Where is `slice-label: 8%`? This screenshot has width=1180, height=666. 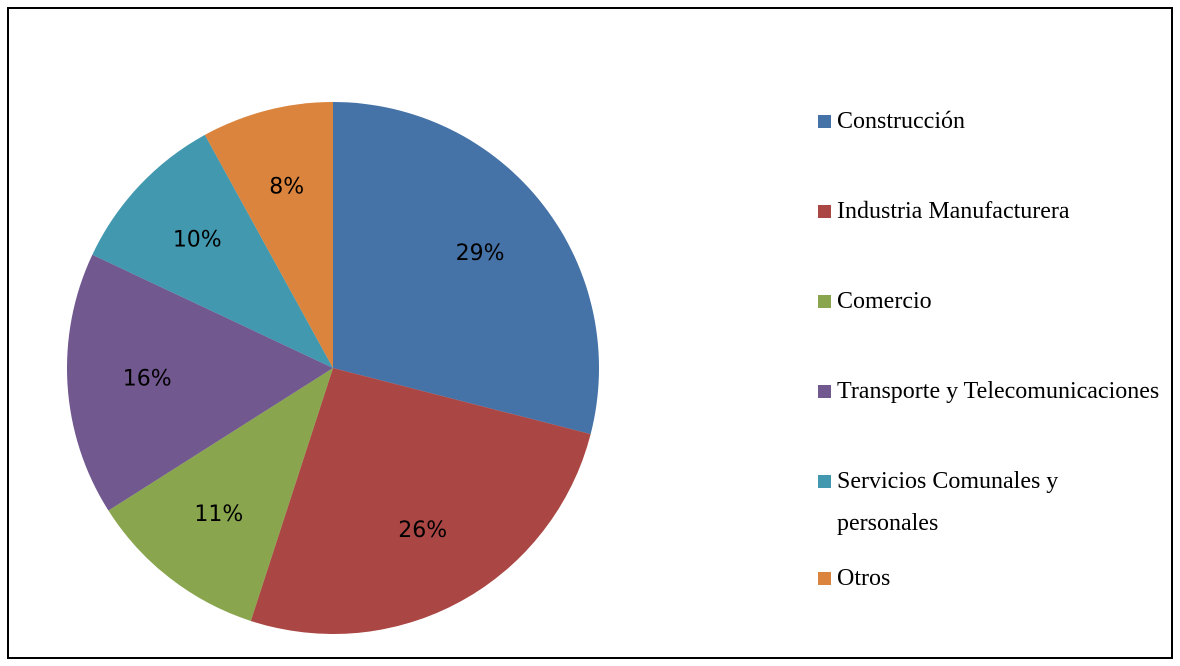
slice-label: 8% is located at coordinates (286, 187).